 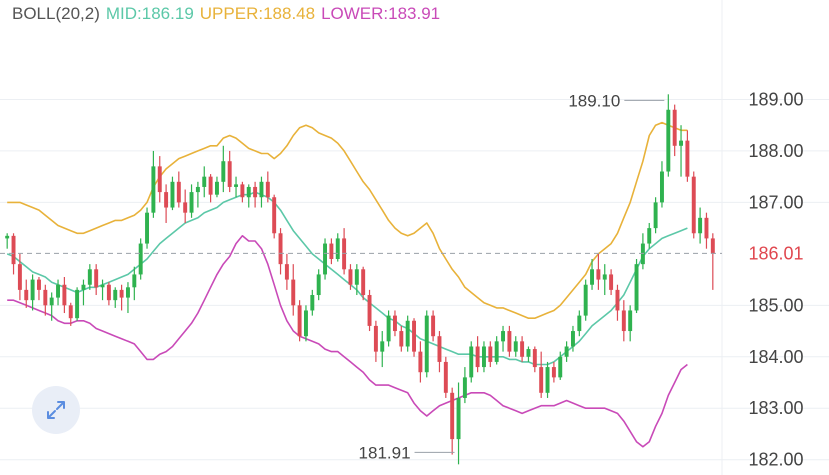 What do you see at coordinates (56, 13) in the screenshot?
I see `indicator-name: BOLL(20,2)` at bounding box center [56, 13].